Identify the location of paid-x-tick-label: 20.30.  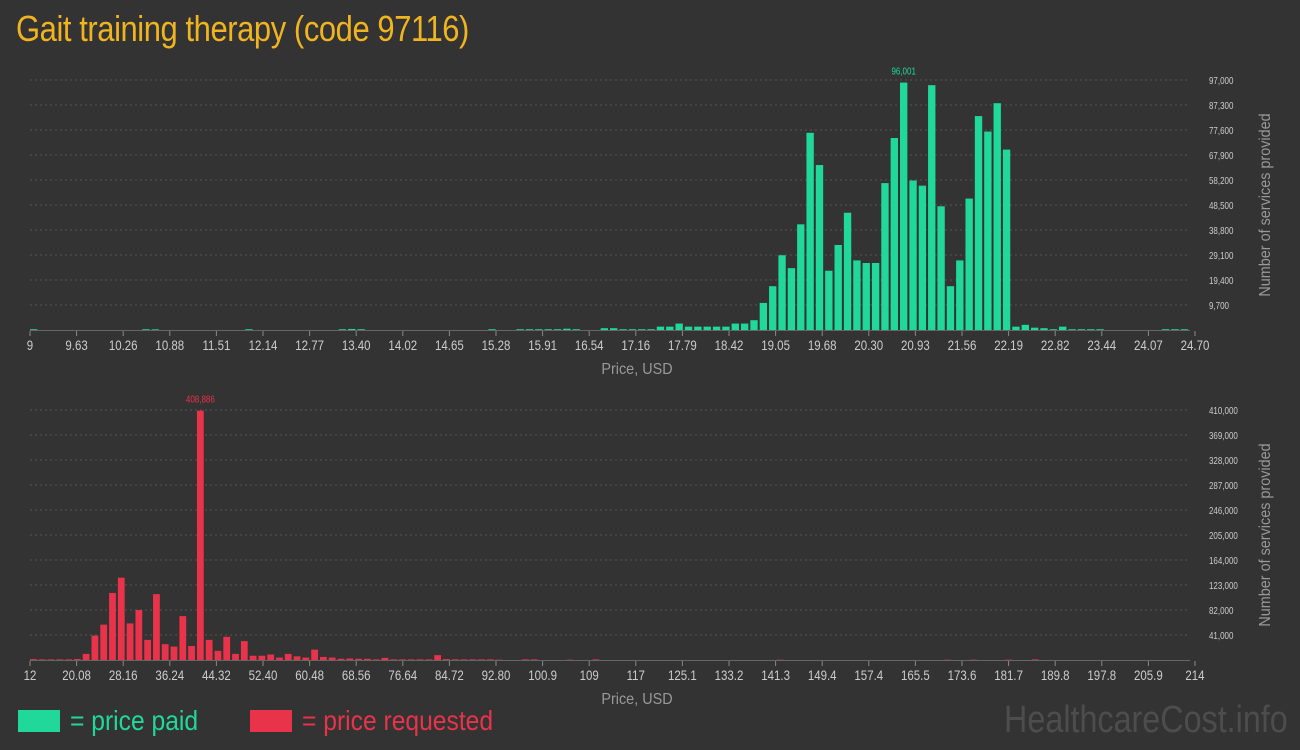
(868, 345).